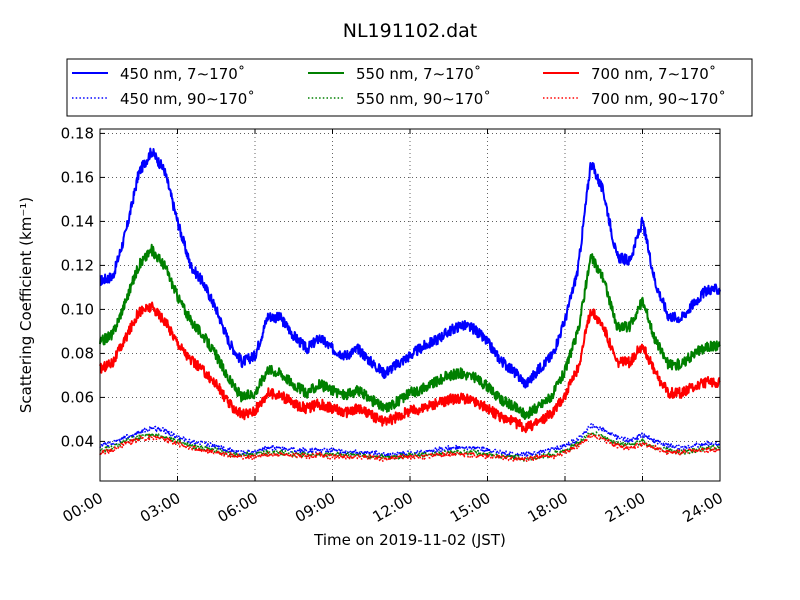 This screenshot has width=800, height=600. What do you see at coordinates (653, 74) in the screenshot?
I see `legend-label: 700 nm, 7∼170˚` at bounding box center [653, 74].